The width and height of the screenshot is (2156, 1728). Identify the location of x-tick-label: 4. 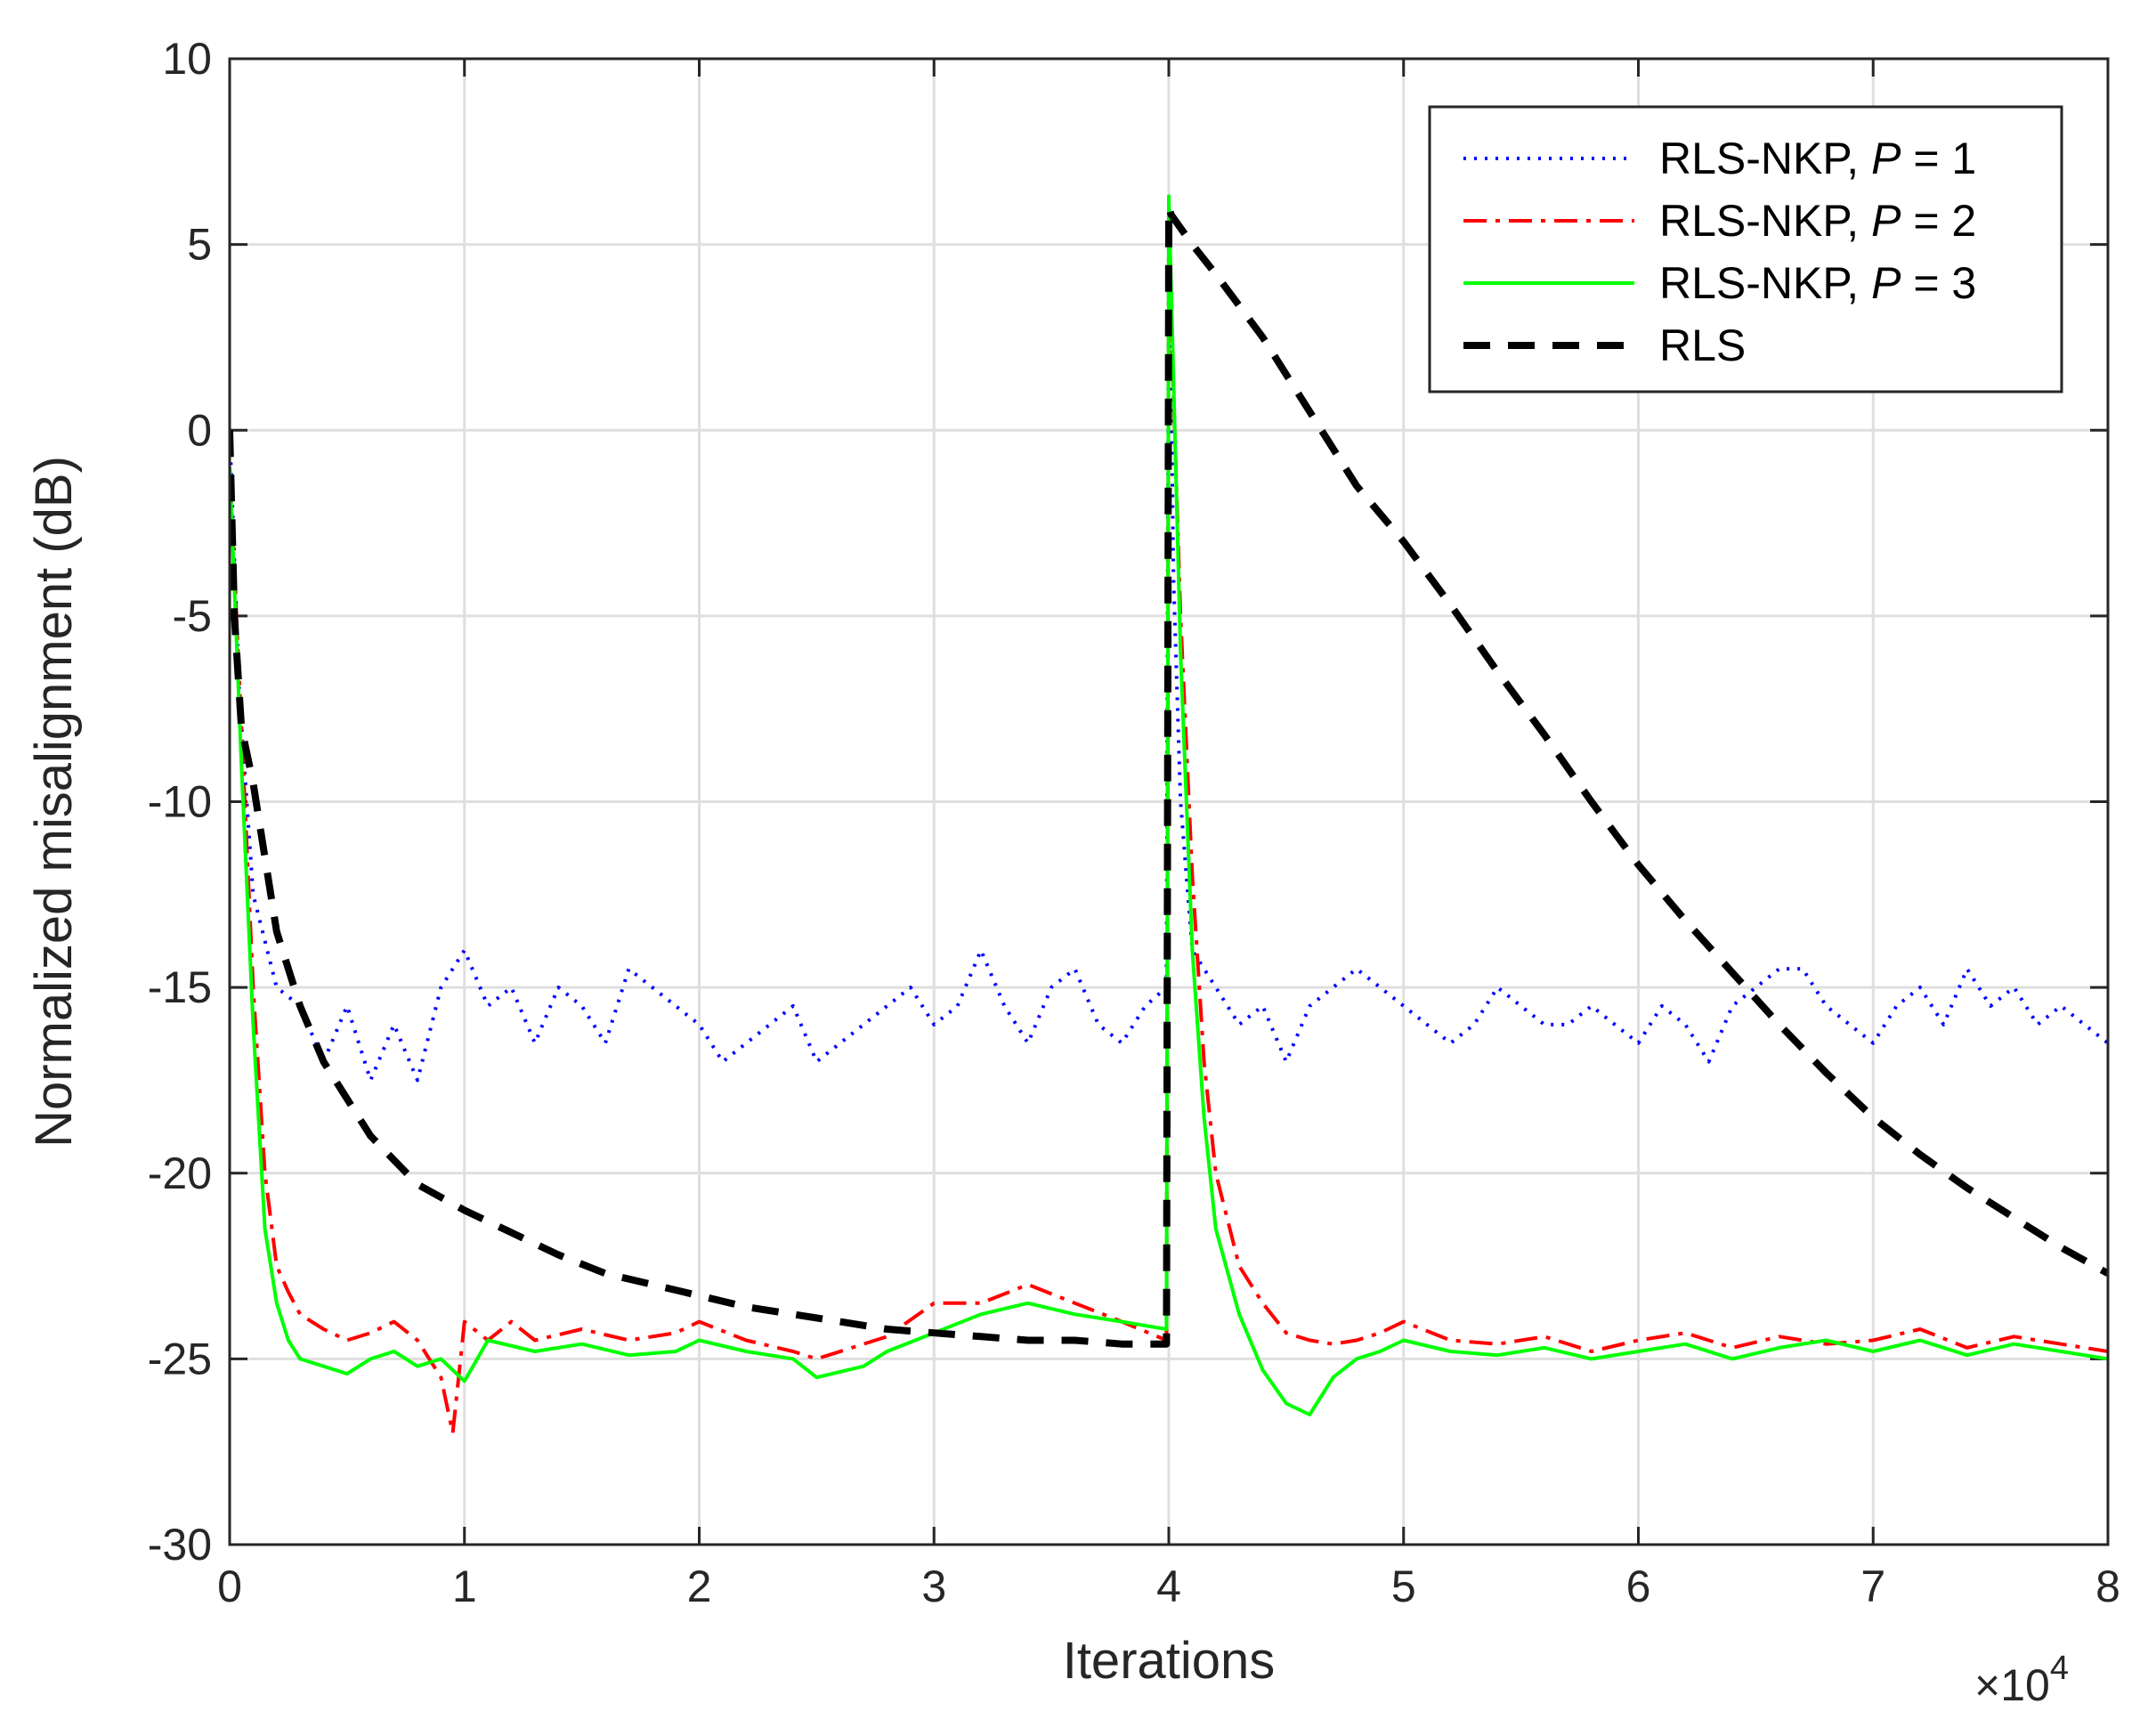
(1168, 1586).